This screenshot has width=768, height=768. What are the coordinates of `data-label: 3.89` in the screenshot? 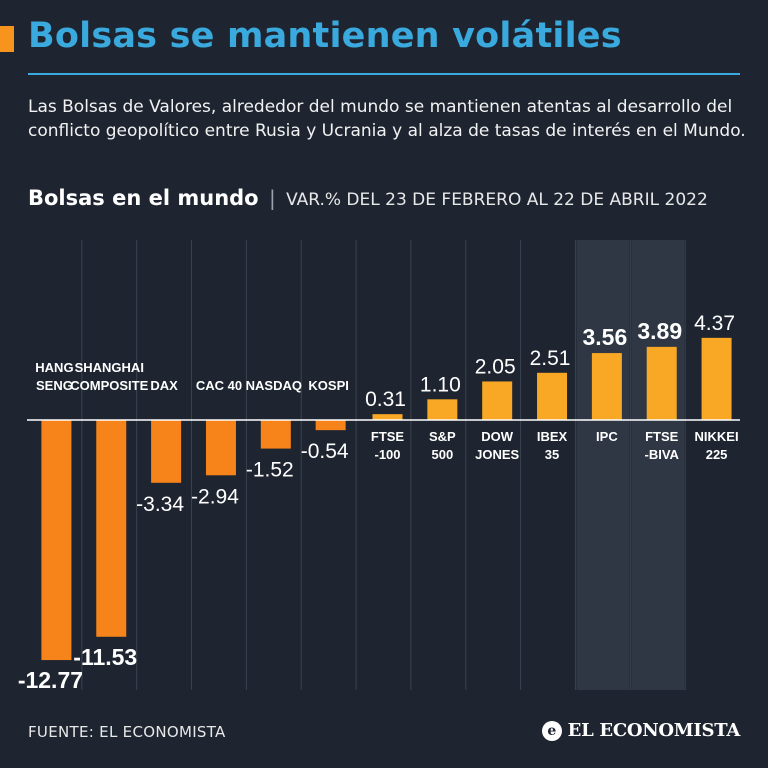 It's located at (659, 331).